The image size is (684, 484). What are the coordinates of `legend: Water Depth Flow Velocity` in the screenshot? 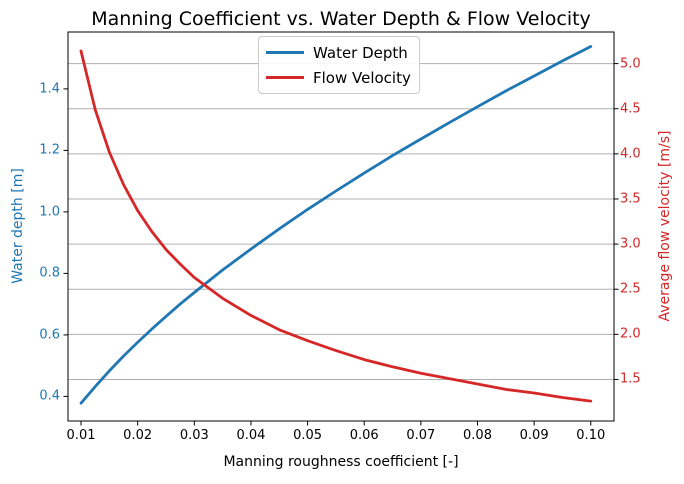 It's located at (339, 65).